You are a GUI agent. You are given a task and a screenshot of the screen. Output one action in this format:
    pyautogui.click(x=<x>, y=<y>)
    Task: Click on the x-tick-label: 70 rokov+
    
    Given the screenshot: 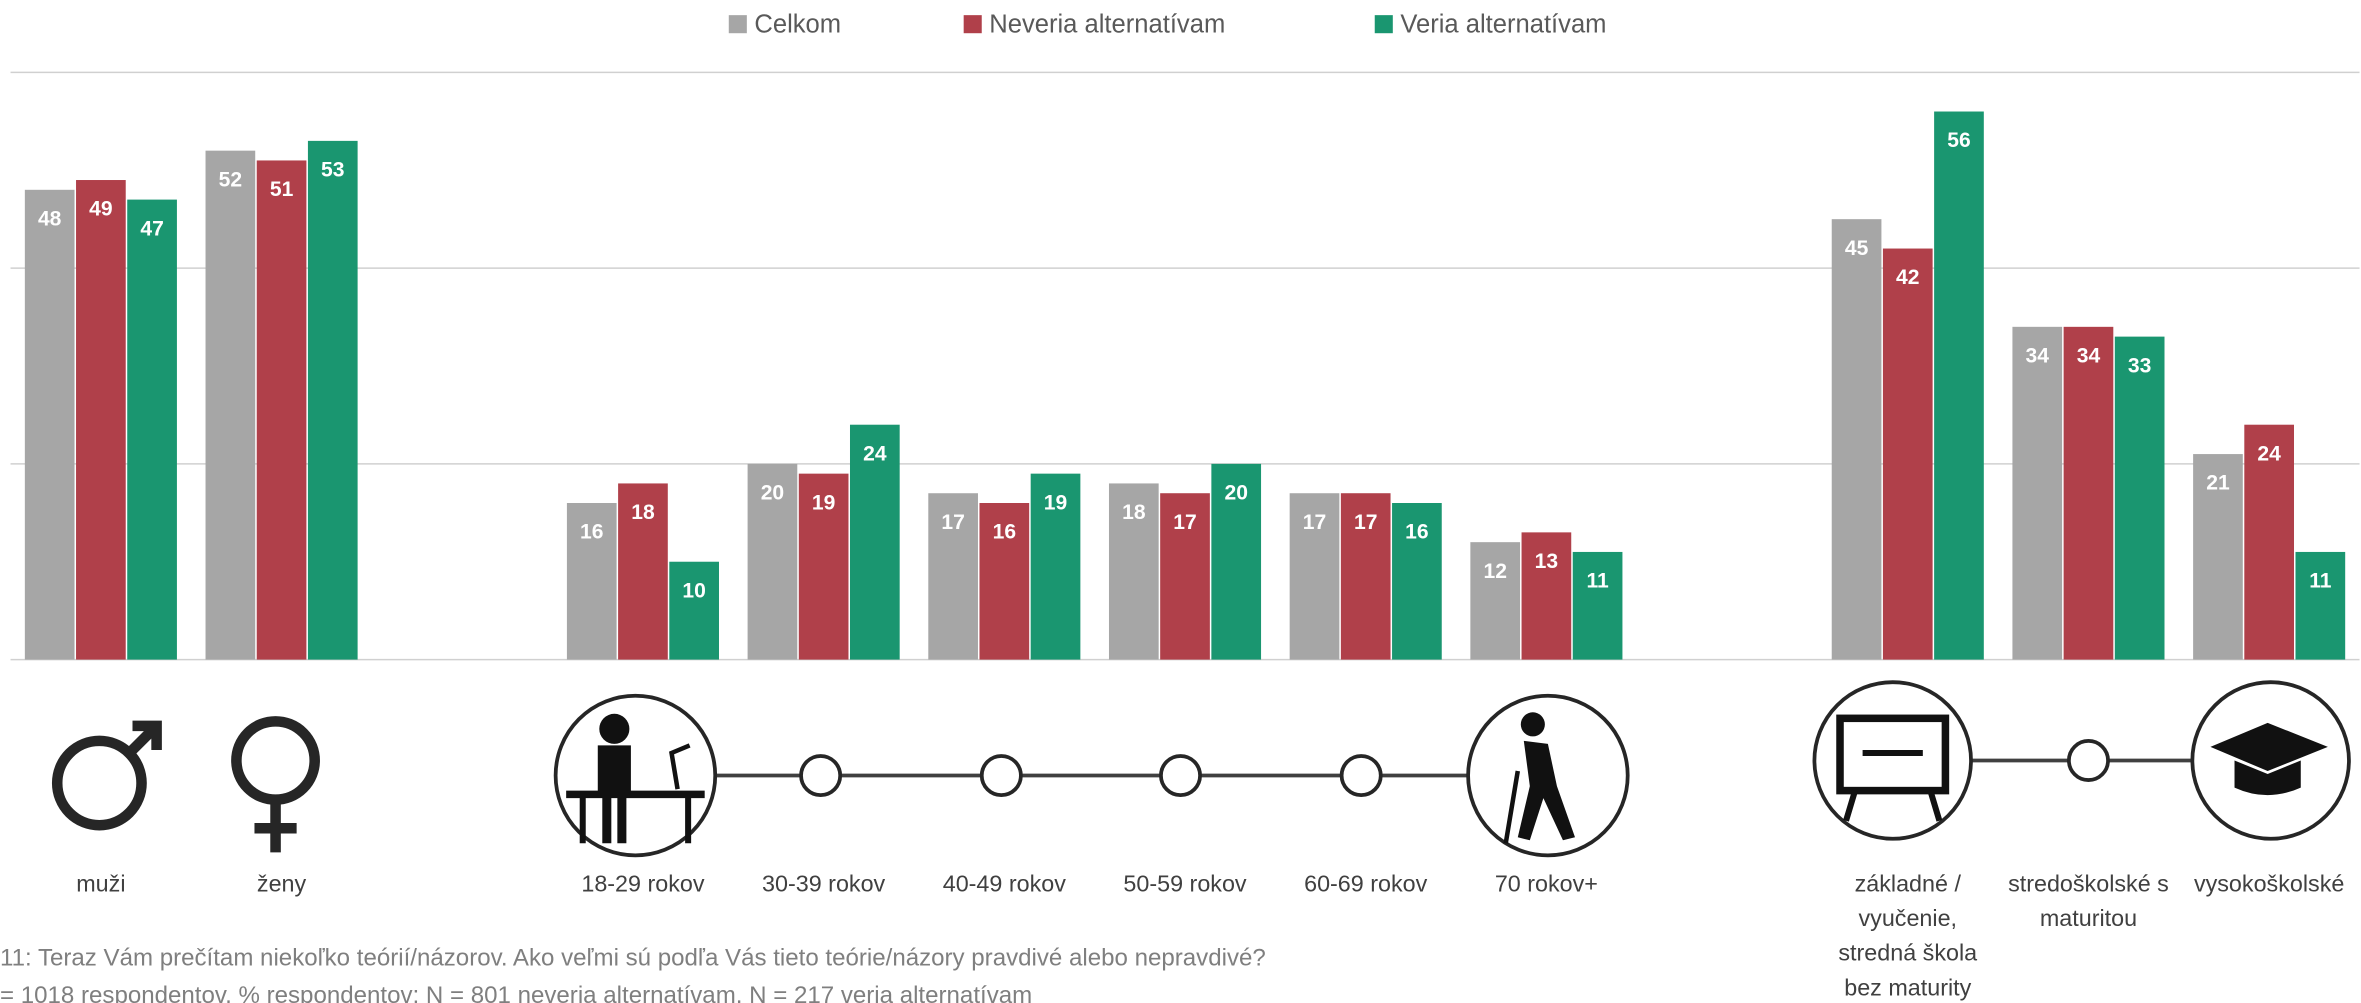 What is the action you would take?
    pyautogui.click(x=1546, y=884)
    